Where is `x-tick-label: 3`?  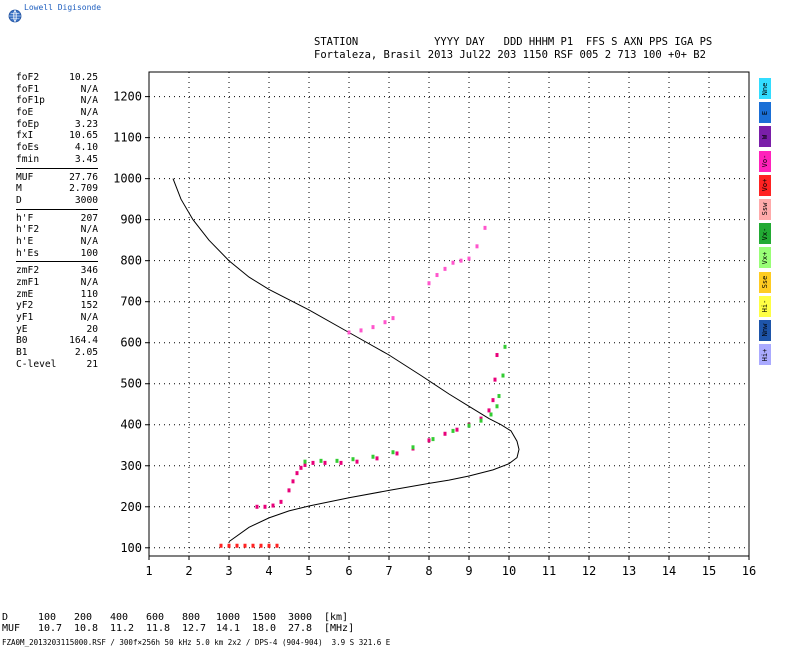 x-tick-label: 3 is located at coordinates (228, 571).